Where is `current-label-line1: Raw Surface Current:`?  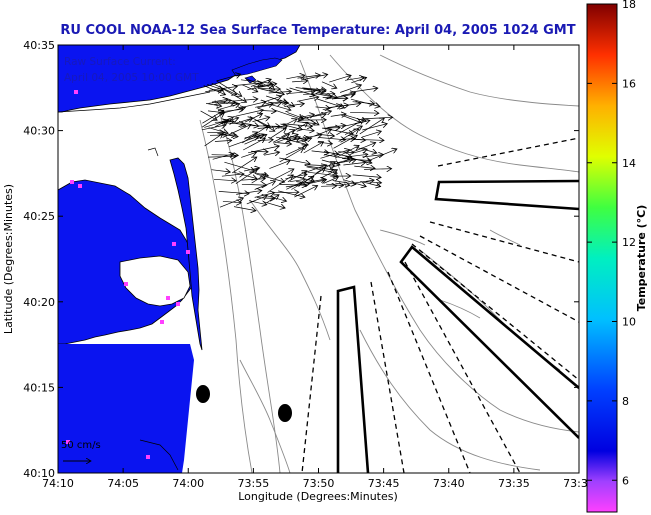 current-label-line1: Raw Surface Current: is located at coordinates (120, 62).